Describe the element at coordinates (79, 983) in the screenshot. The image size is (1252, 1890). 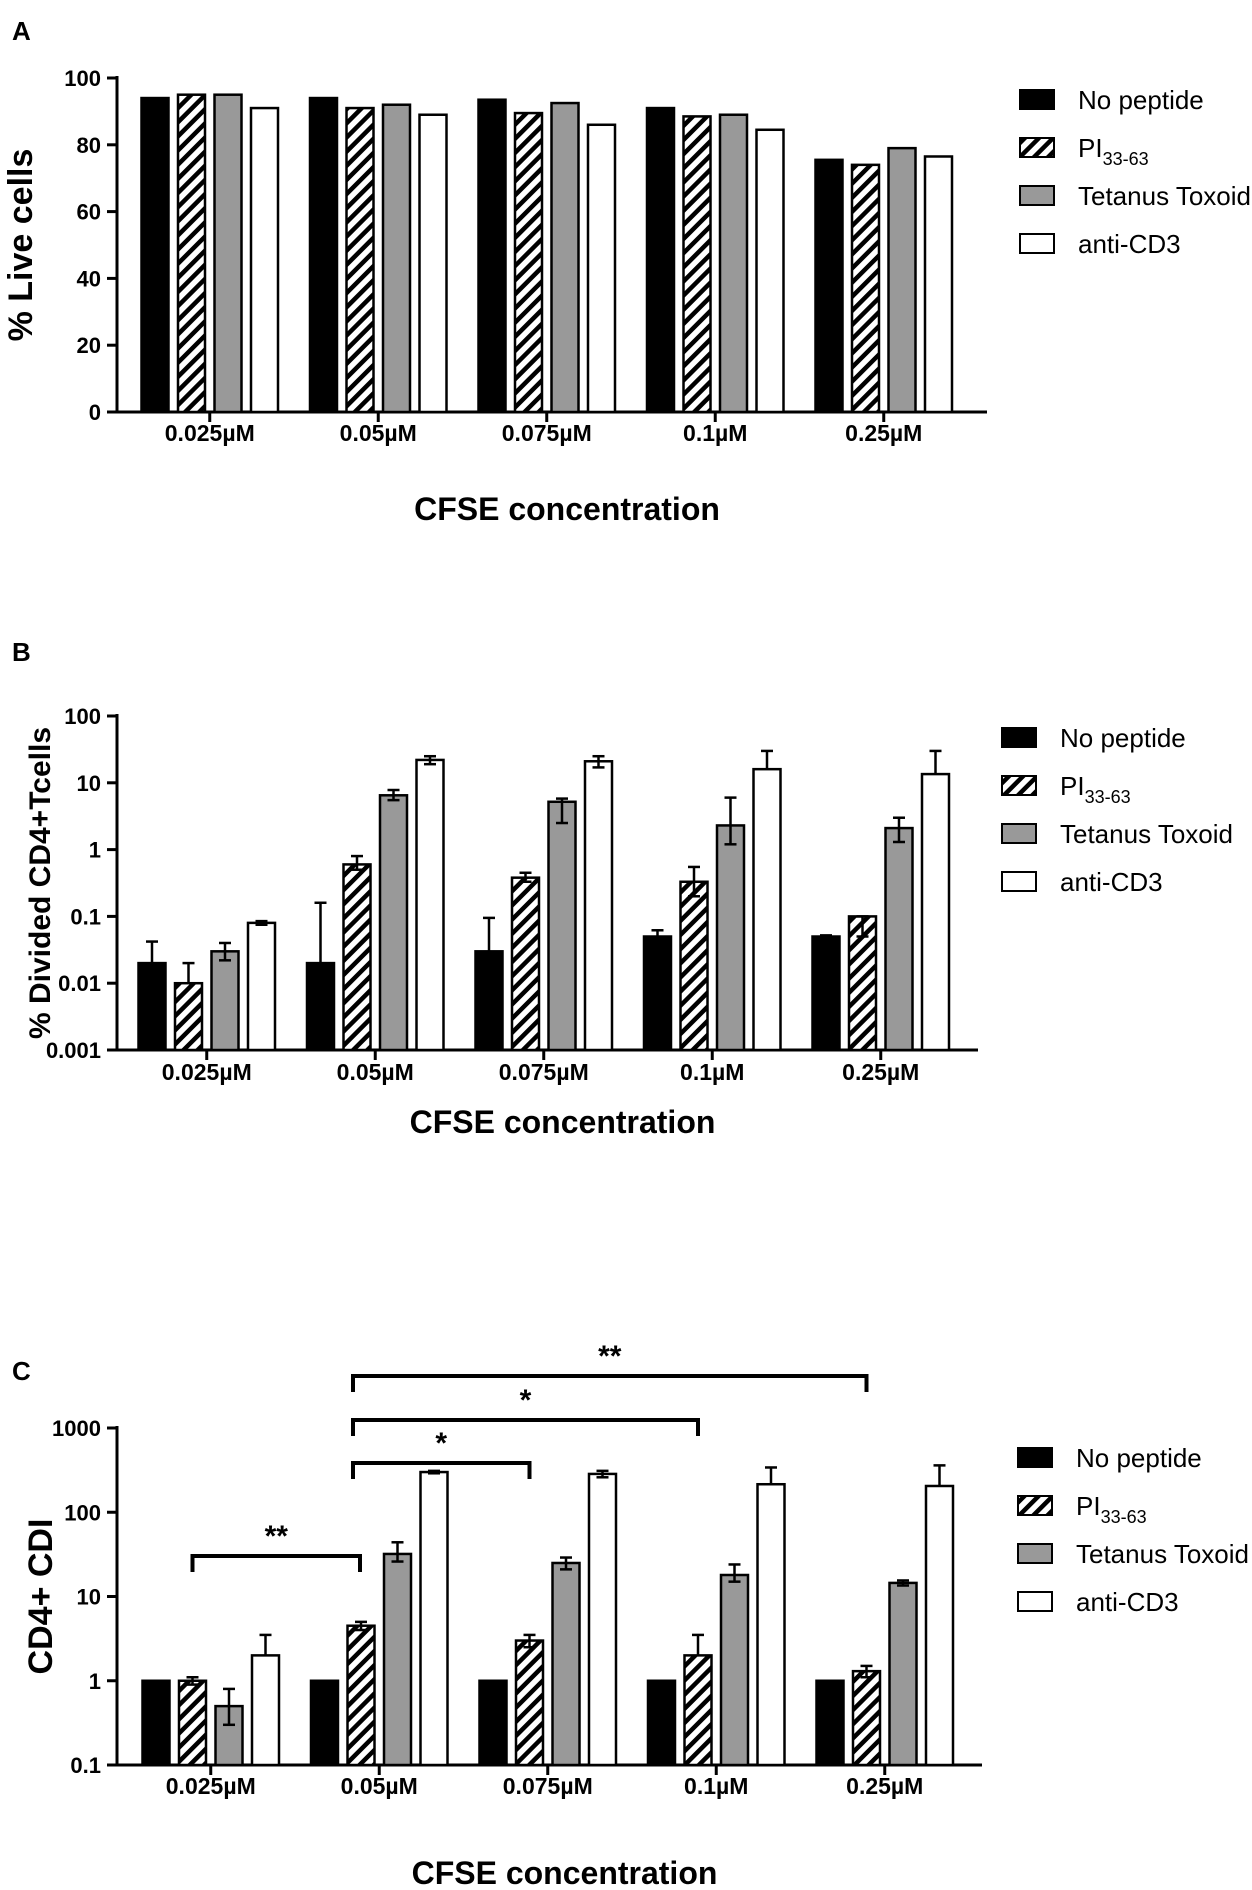
I see `y-tick-label: 0.01` at that location.